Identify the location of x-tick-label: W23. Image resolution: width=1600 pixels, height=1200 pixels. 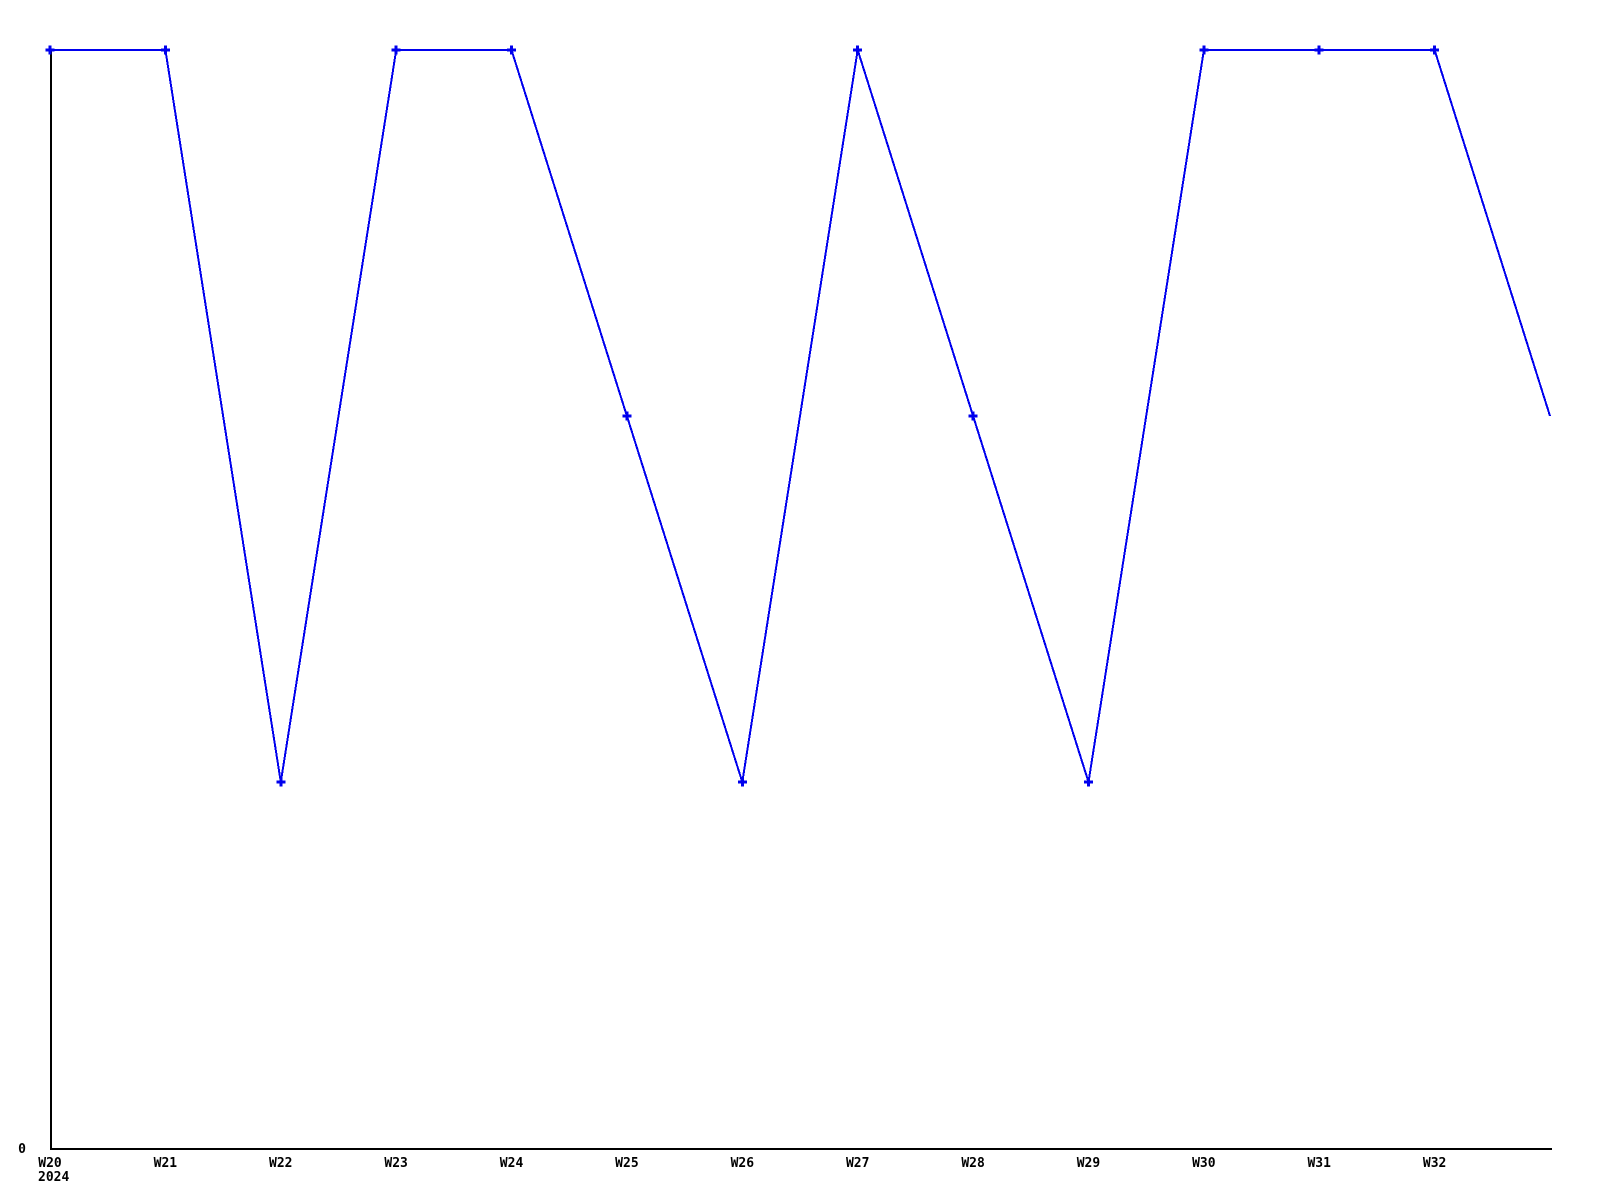
(395, 1163).